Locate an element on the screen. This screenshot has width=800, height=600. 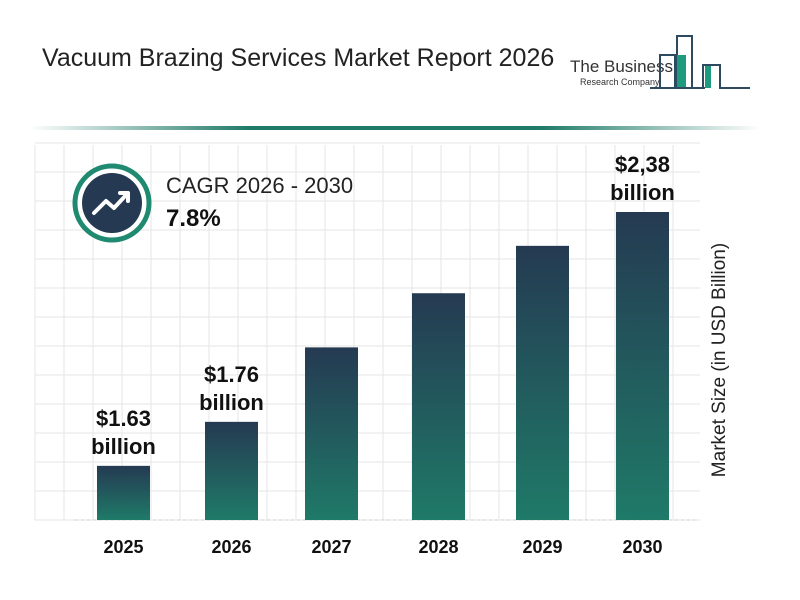
bar-2028 is located at coordinates (438, 406).